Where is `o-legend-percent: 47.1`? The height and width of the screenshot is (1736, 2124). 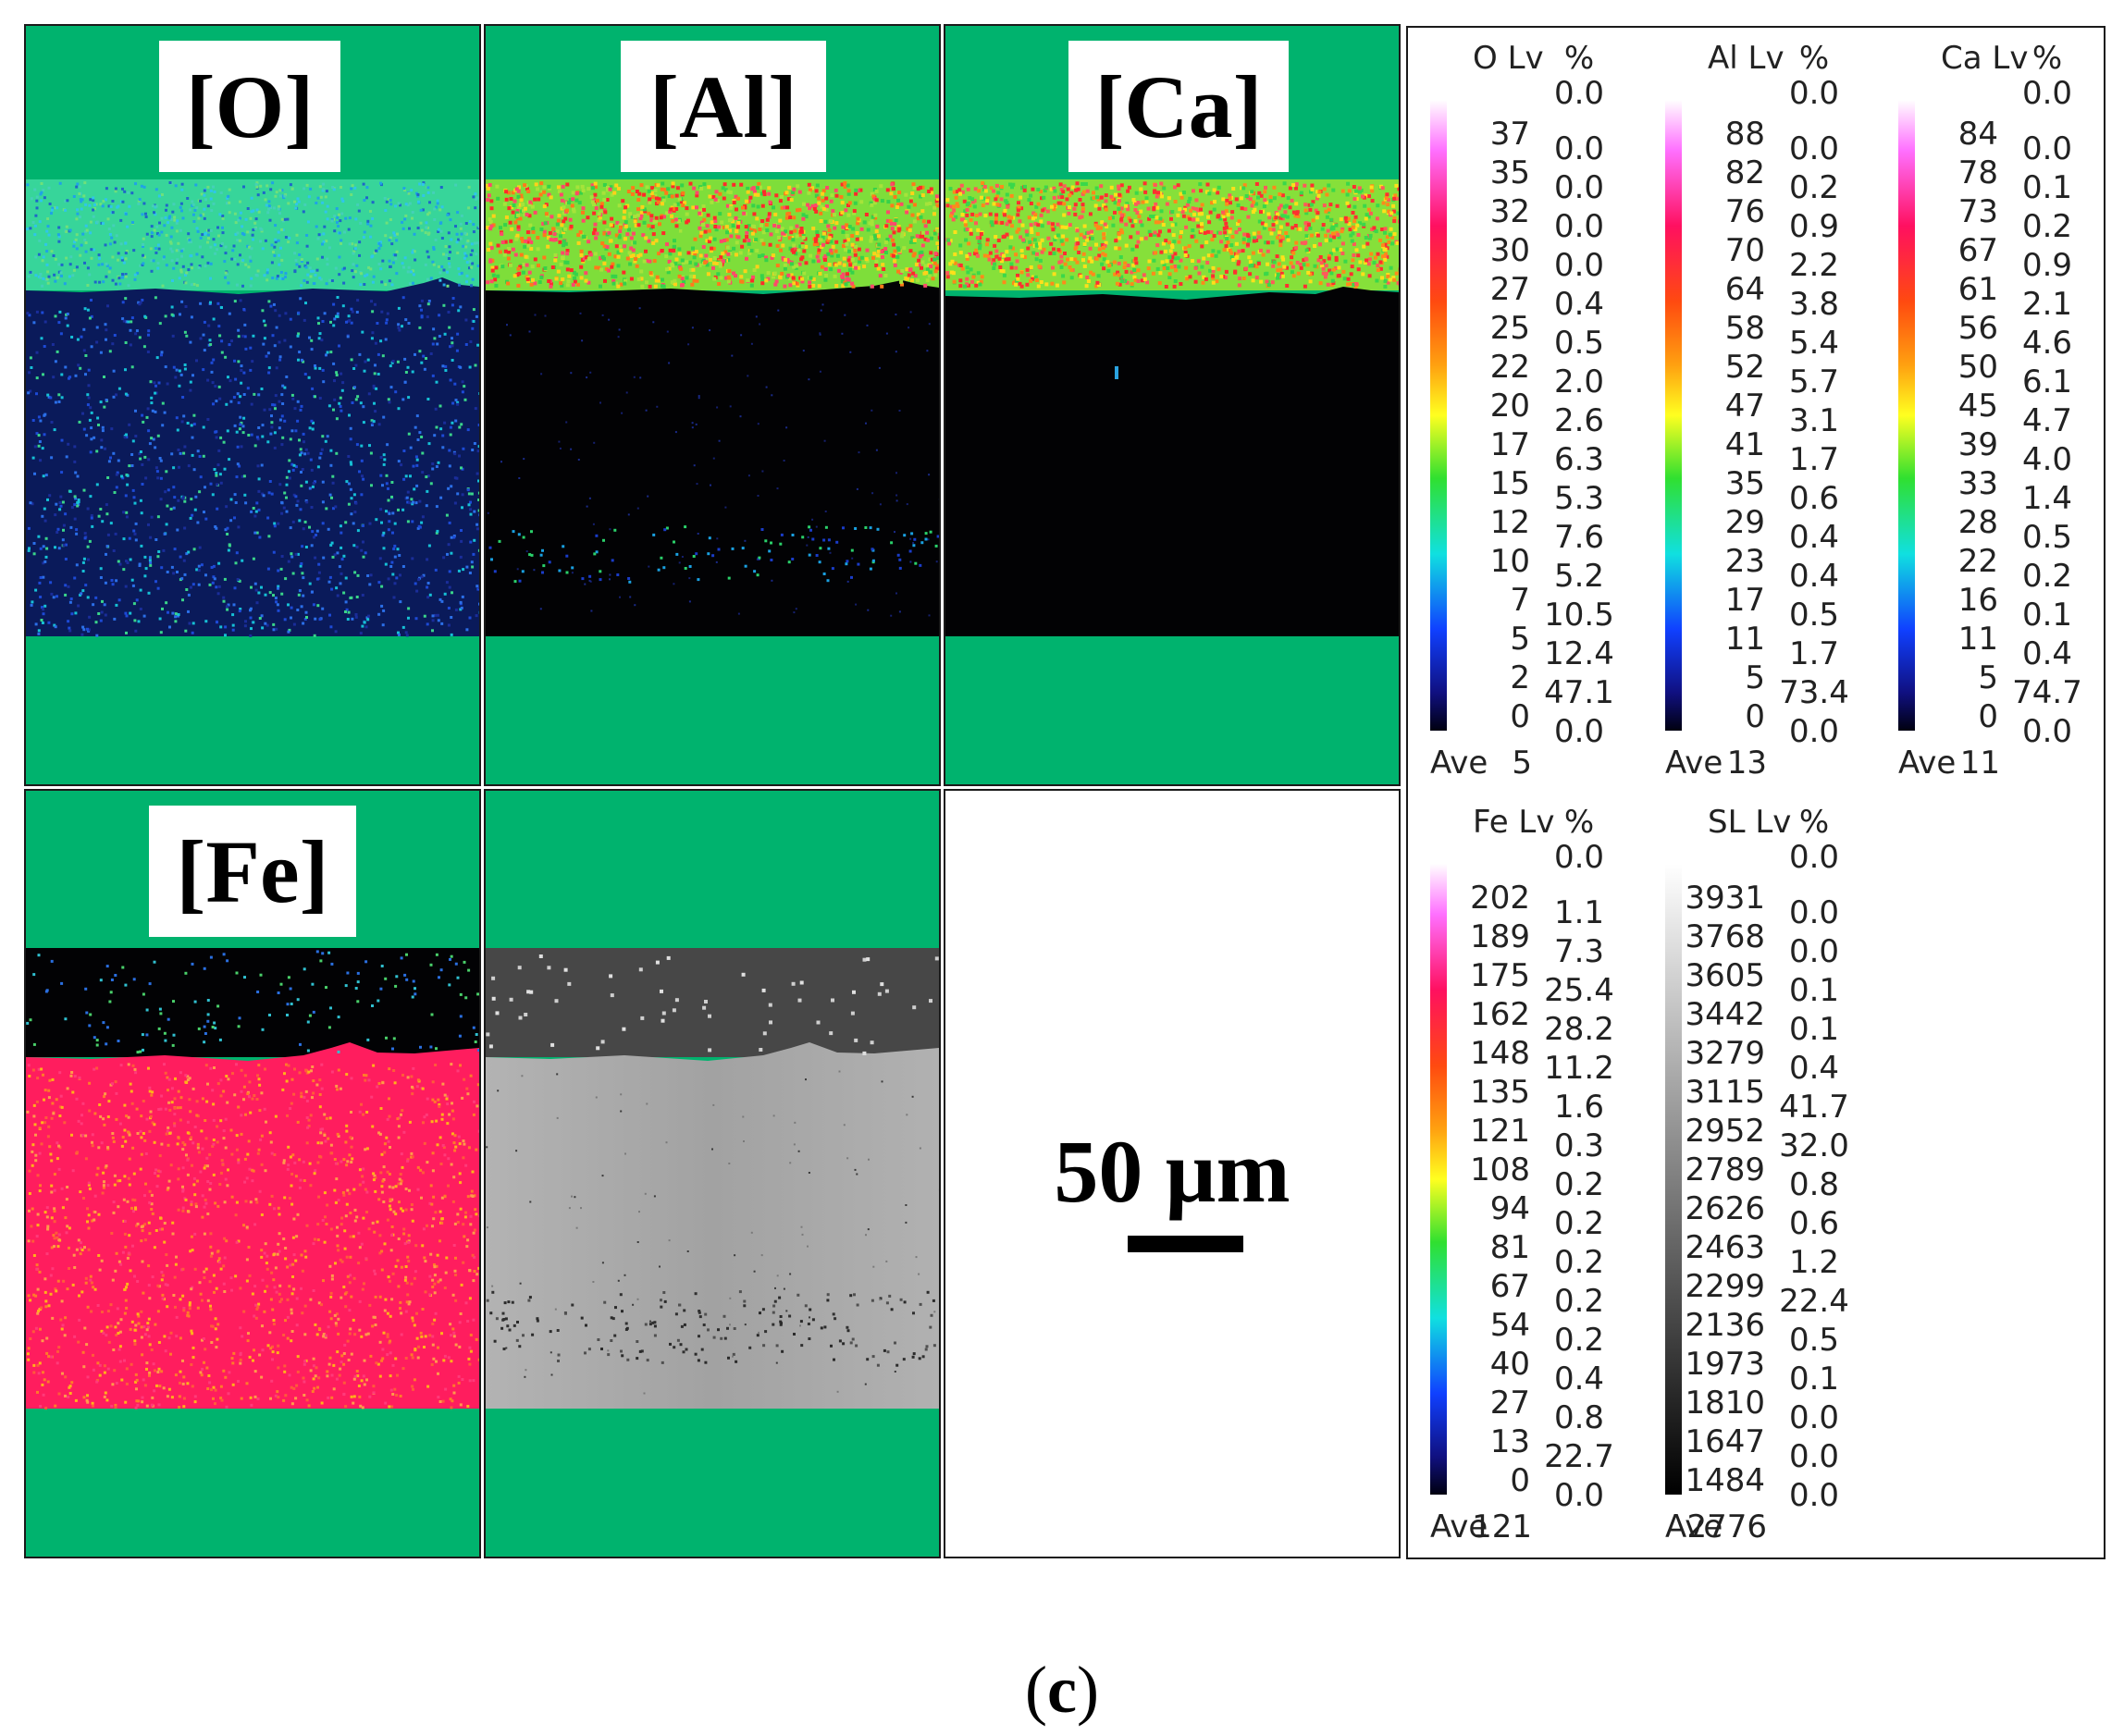 o-legend-percent: 47.1 is located at coordinates (1579, 692).